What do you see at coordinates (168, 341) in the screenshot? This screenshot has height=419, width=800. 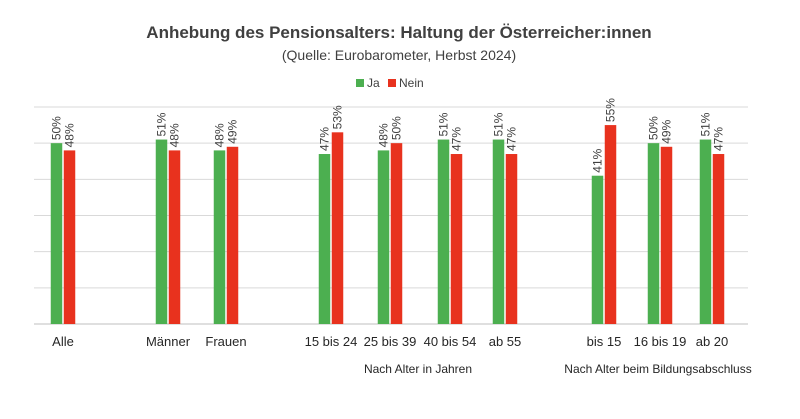 I see `x-tick-label: Männer` at bounding box center [168, 341].